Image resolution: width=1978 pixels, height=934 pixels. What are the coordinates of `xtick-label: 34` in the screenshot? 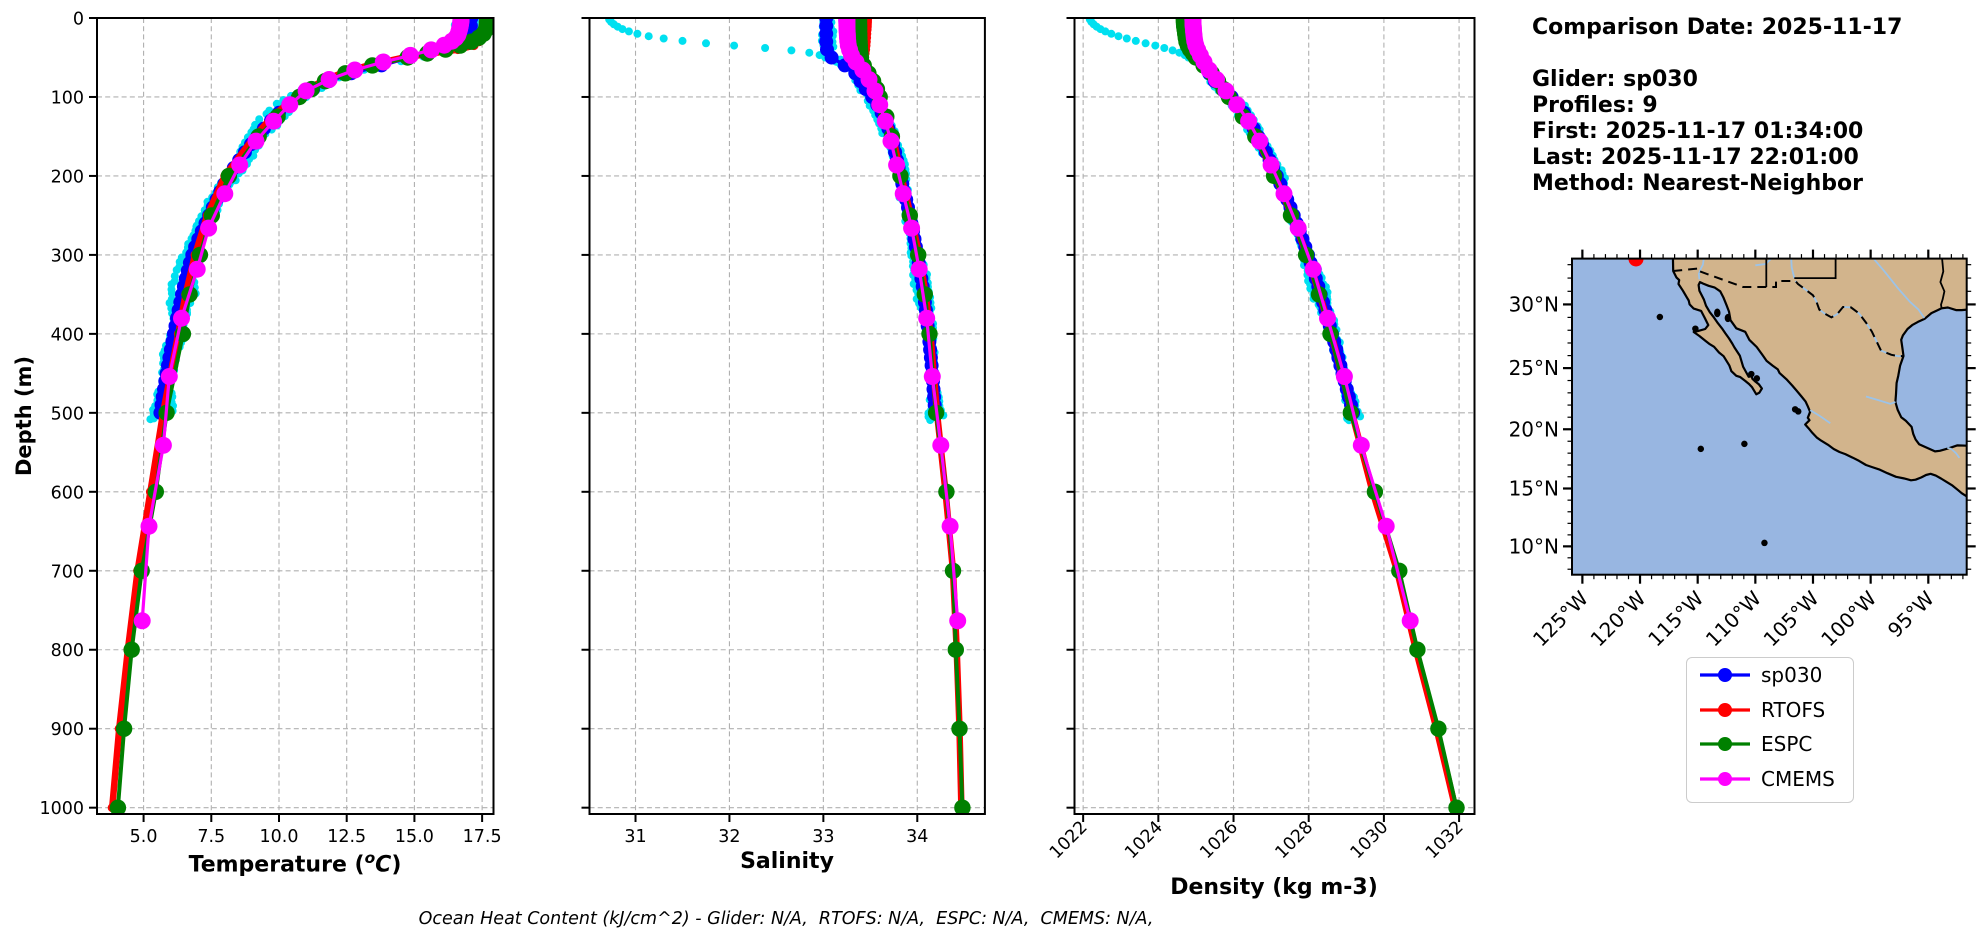 It's located at (917, 837).